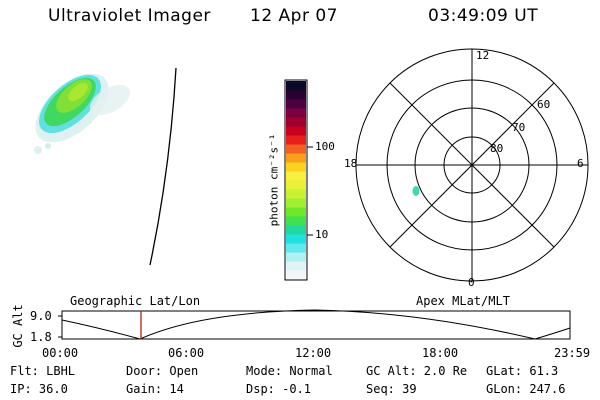 Image resolution: width=600 pixels, height=400 pixels. I want to click on colorbar, so click(298, 180).